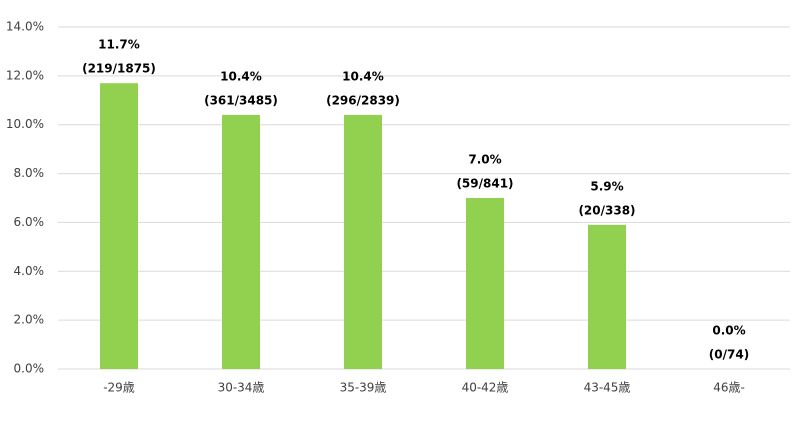 Image resolution: width=800 pixels, height=424 pixels. What do you see at coordinates (29, 222) in the screenshot?
I see `y-tick-label: 6.0%` at bounding box center [29, 222].